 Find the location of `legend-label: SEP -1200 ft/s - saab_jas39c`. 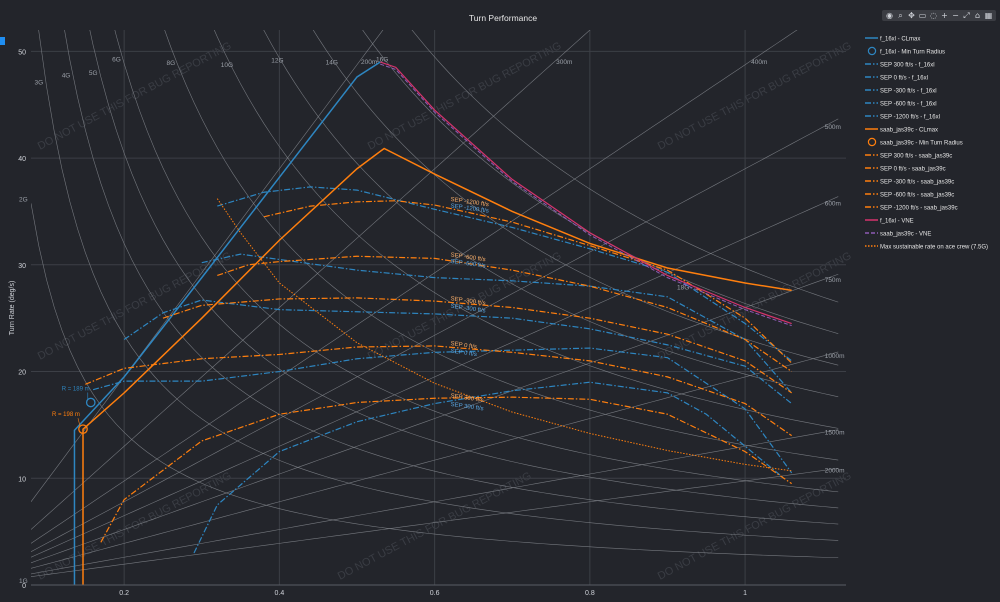

legend-label: SEP -1200 ft/s - saab_jas39c is located at coordinates (919, 209).